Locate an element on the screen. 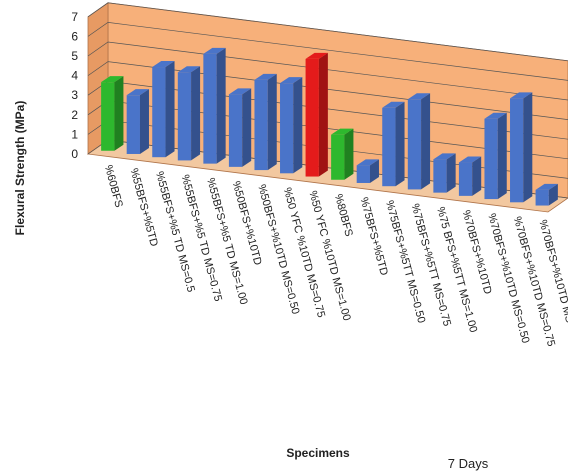 This screenshot has width=568, height=474. x-tick-label: %80BFS is located at coordinates (343, 215).